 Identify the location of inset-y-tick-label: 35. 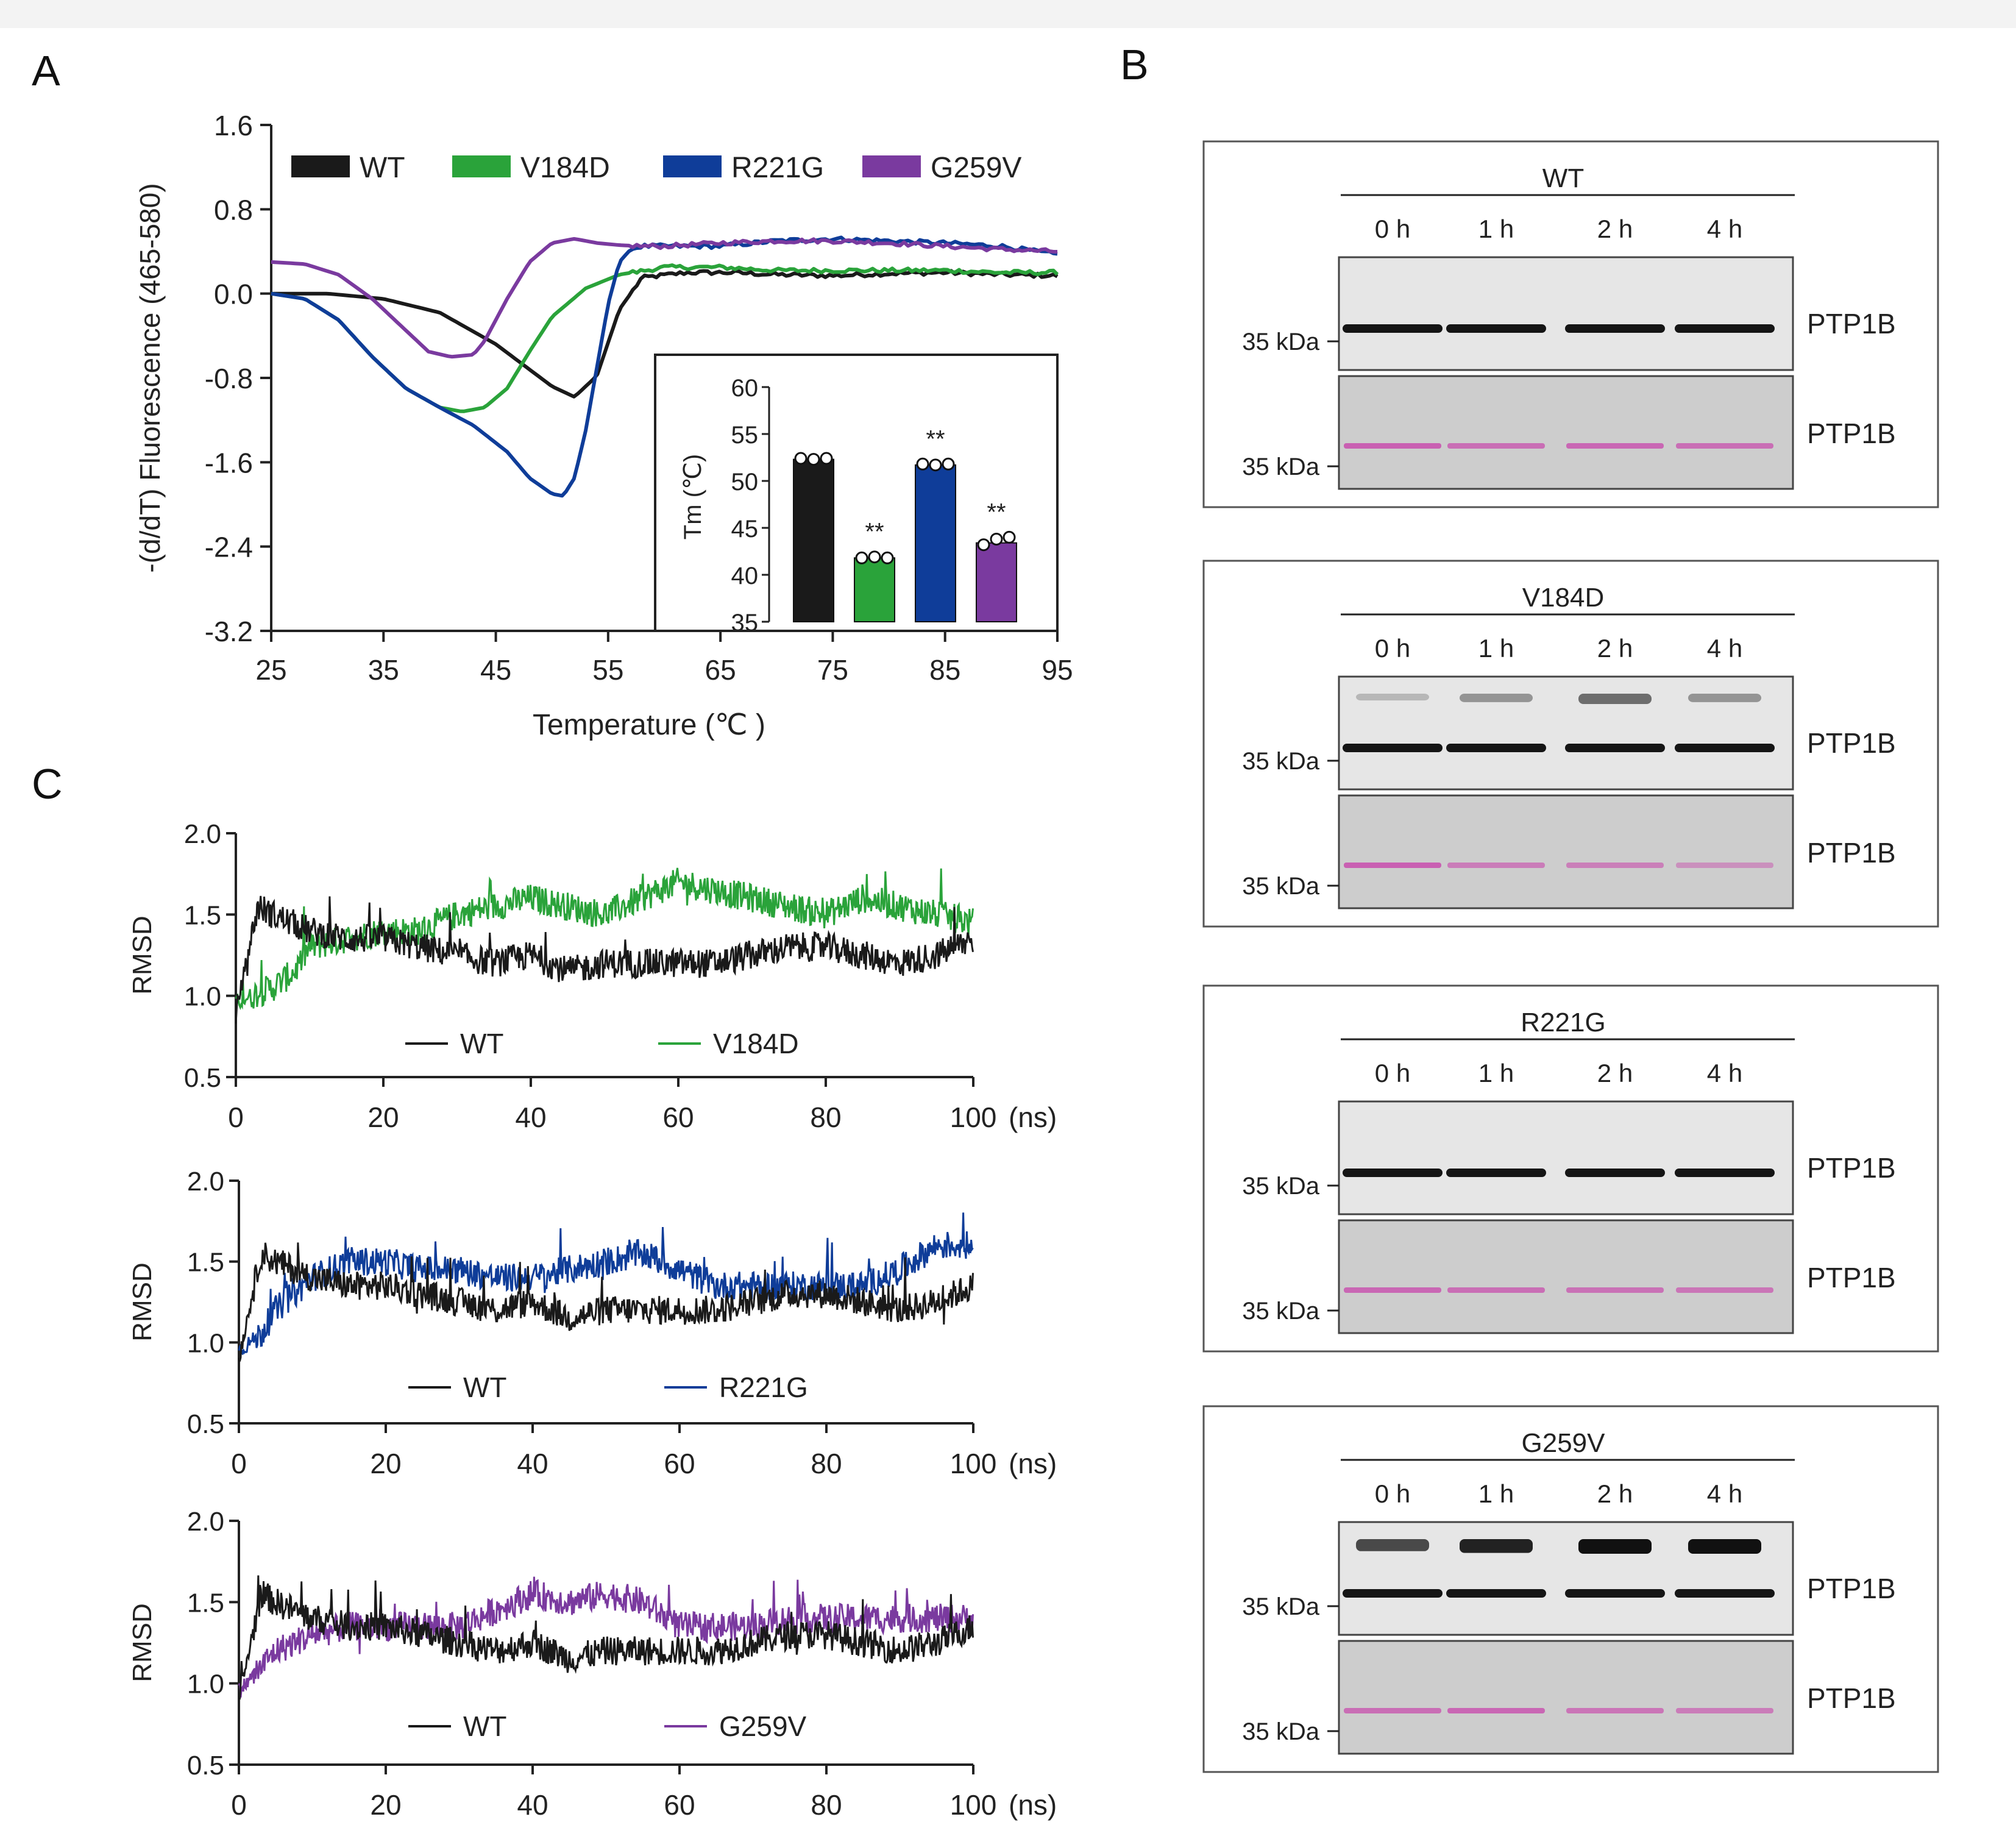
(745, 623).